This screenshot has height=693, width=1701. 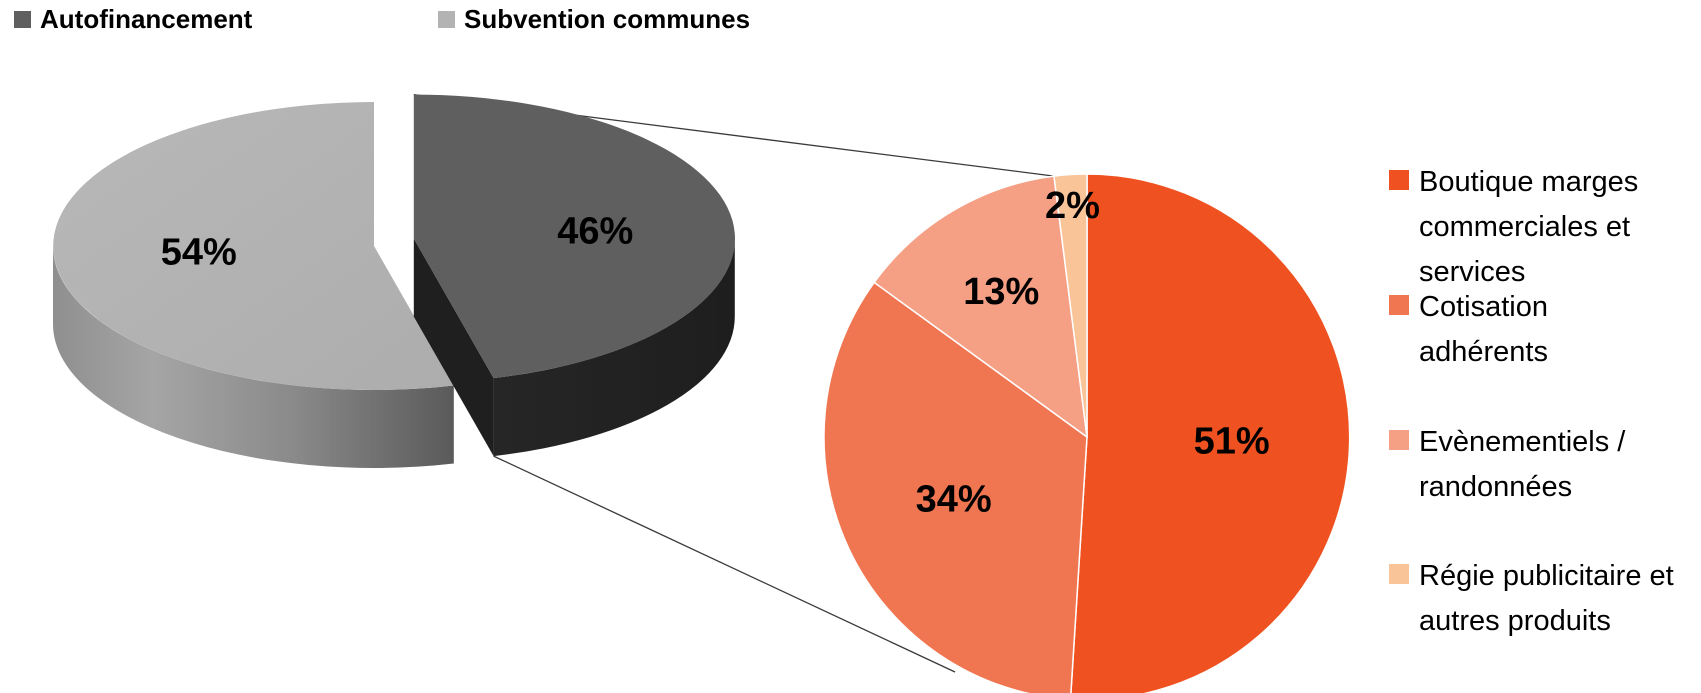 I want to click on slice-boutique-marges-commerciales-et-services, so click(x=1210, y=433).